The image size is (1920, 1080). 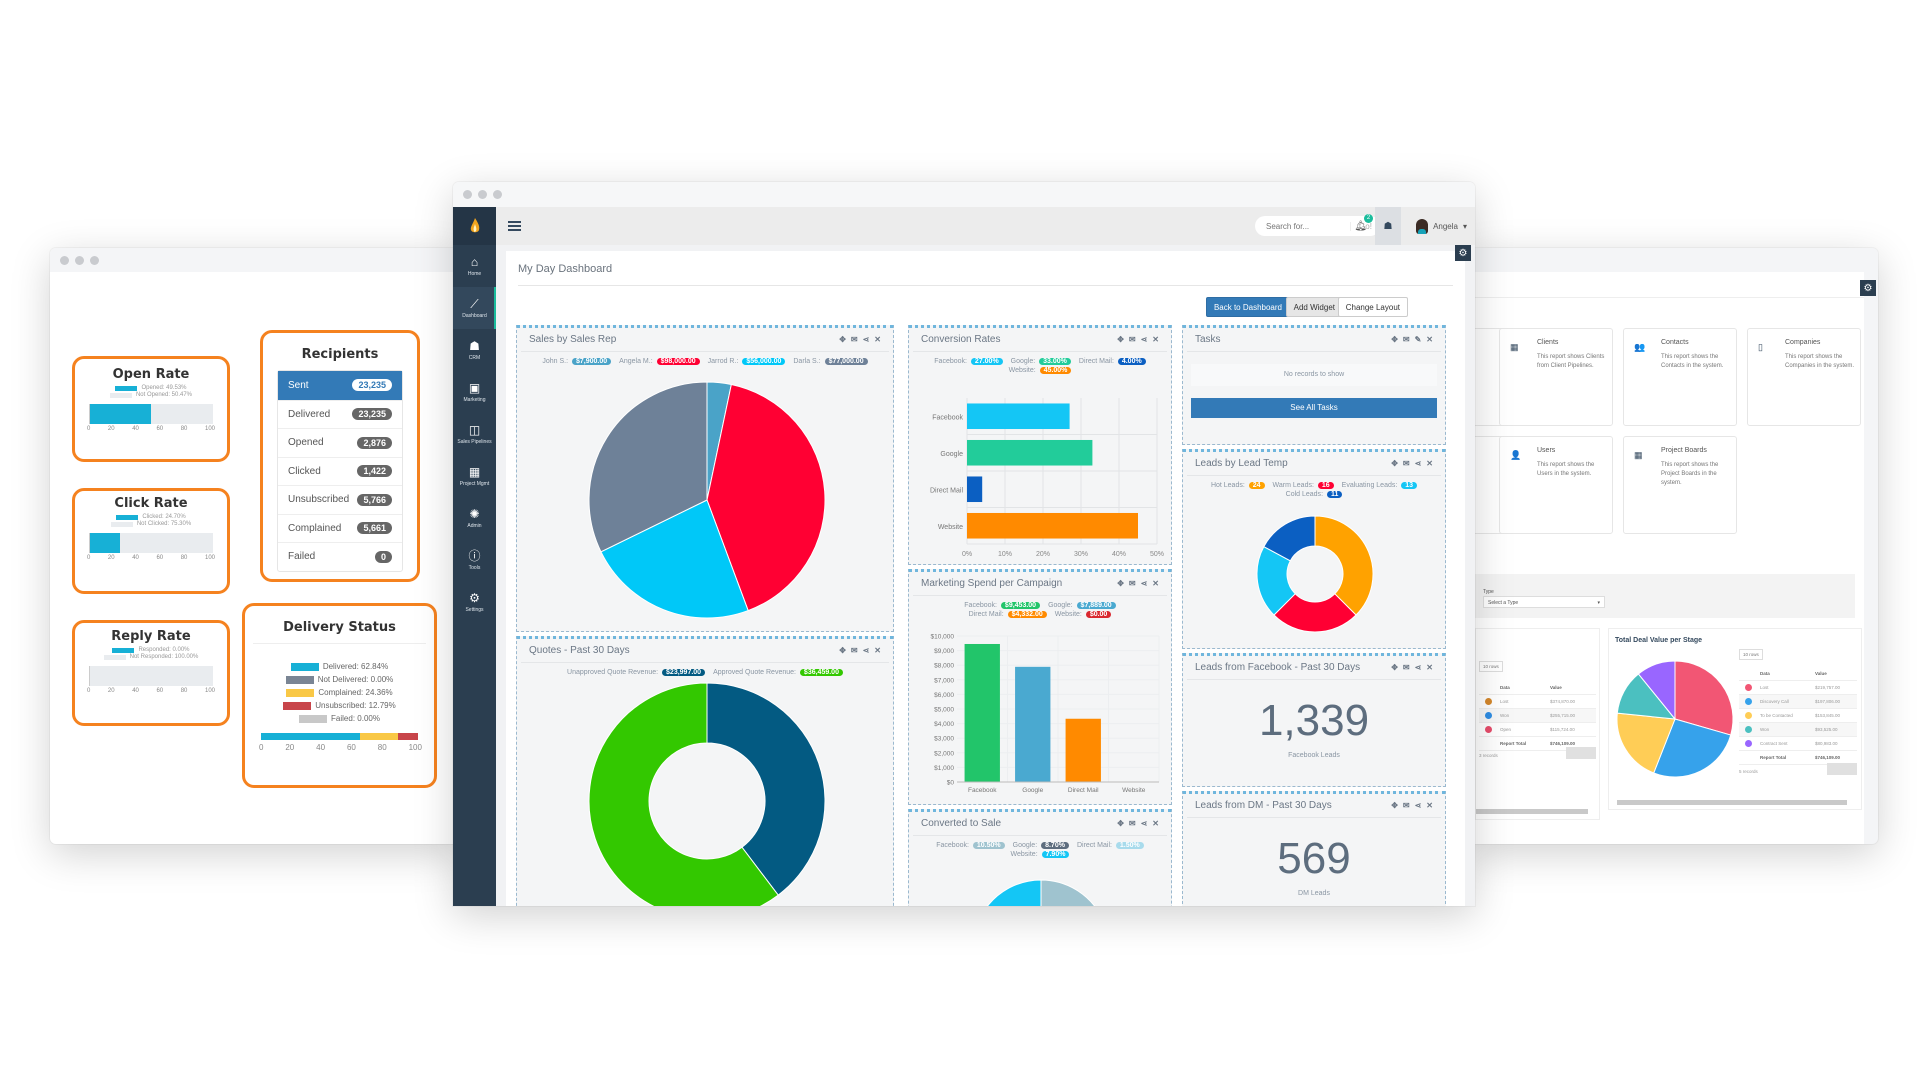 I want to click on team-icon: ☗, so click(x=1388, y=226).